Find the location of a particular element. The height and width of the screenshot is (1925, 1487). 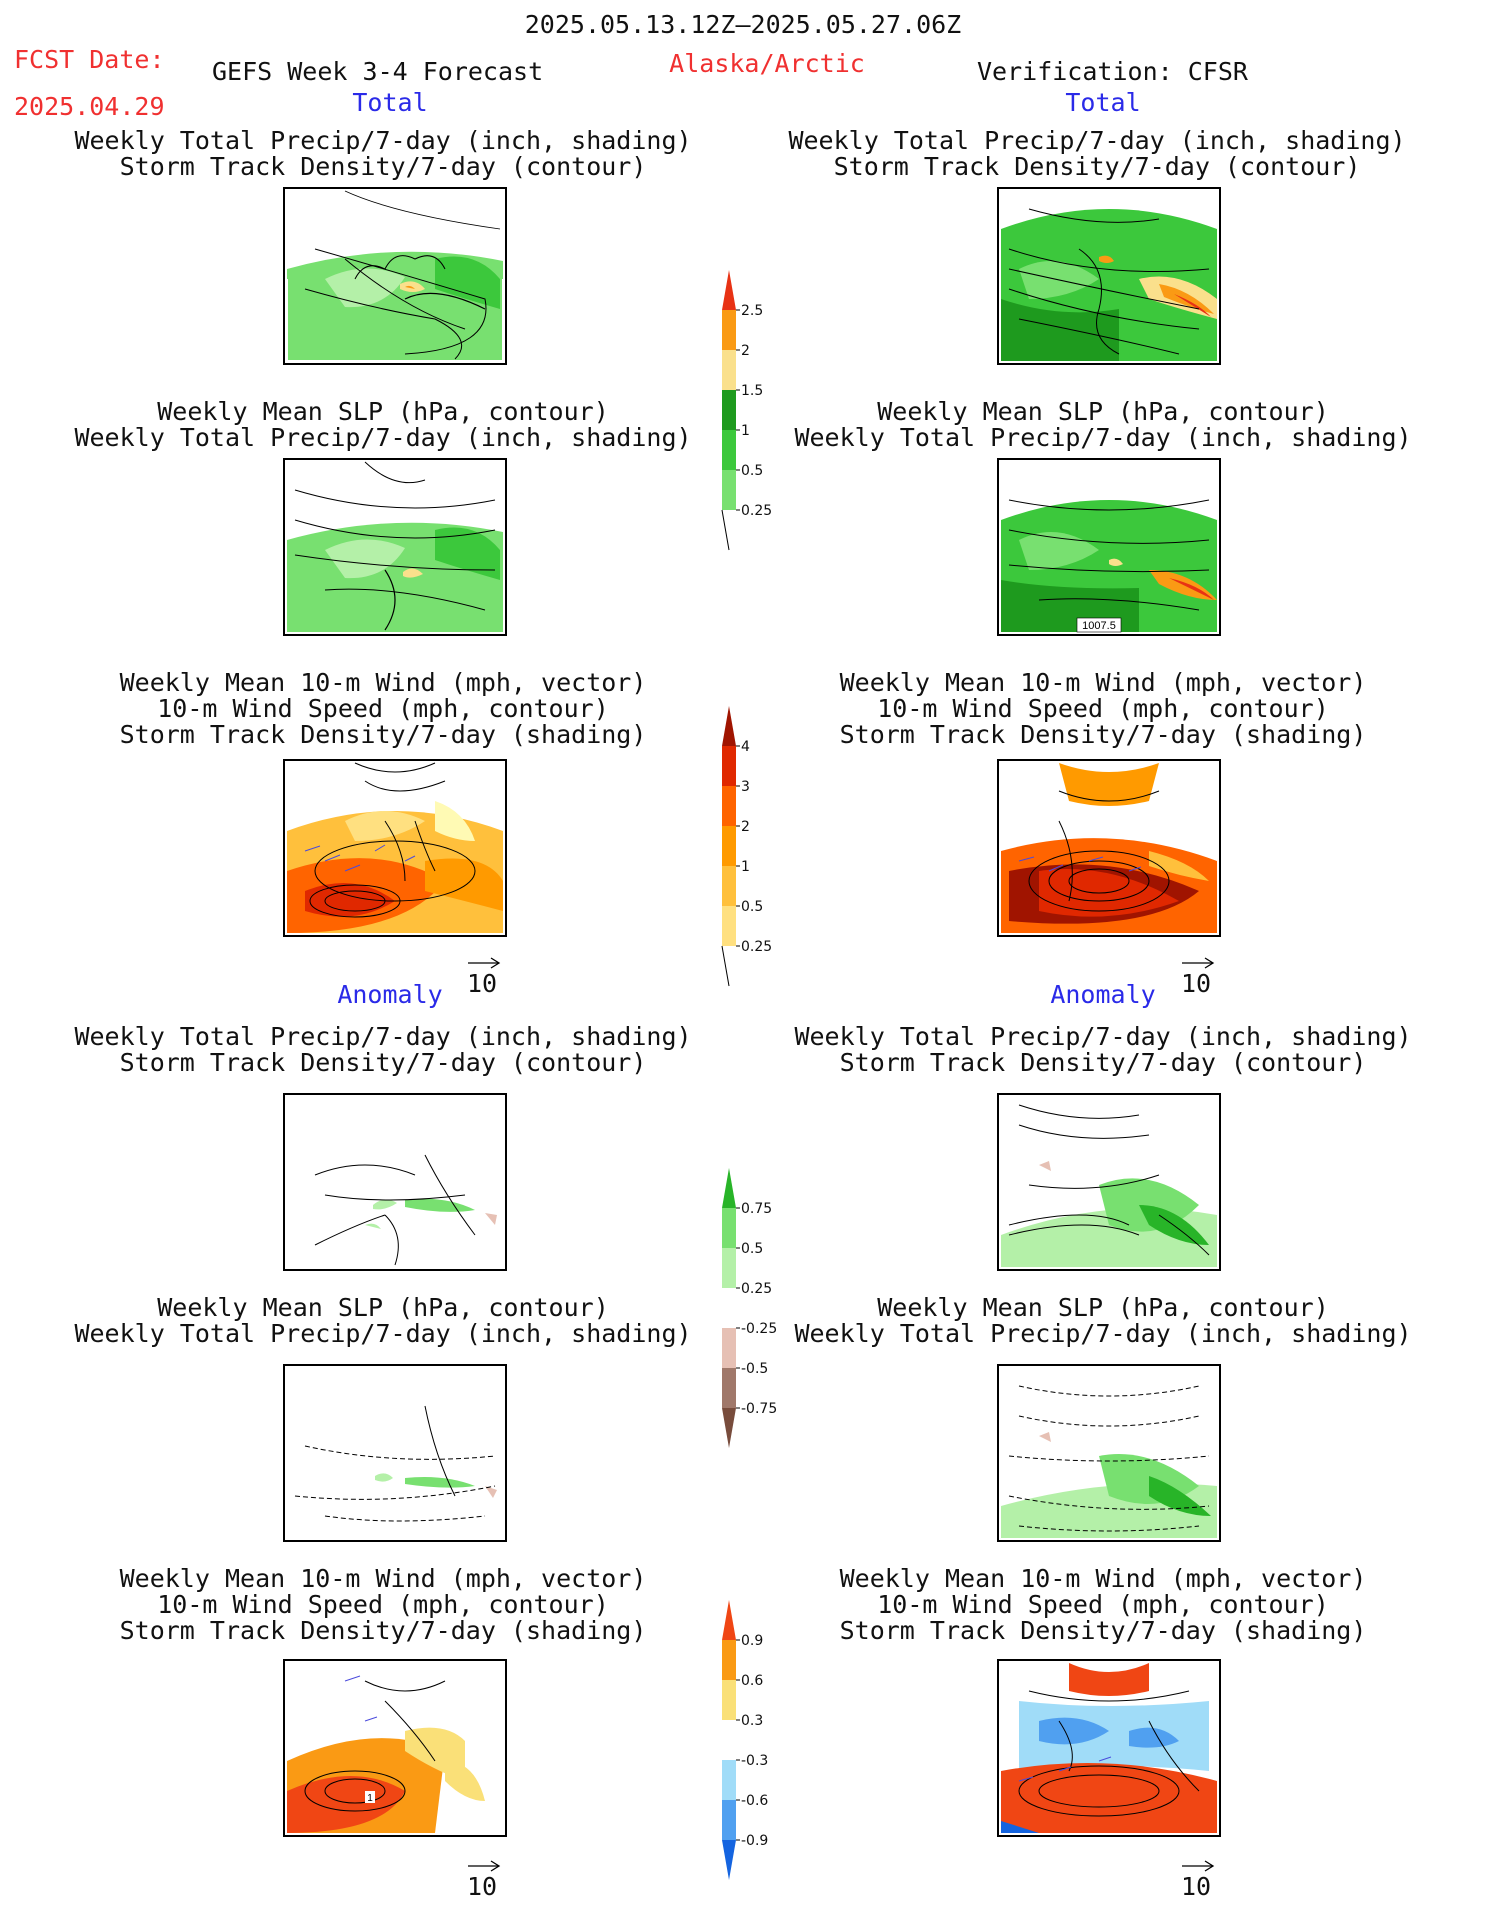

precip_anomaly_colorbar-tick-label: 0.25 is located at coordinates (756, 1289).